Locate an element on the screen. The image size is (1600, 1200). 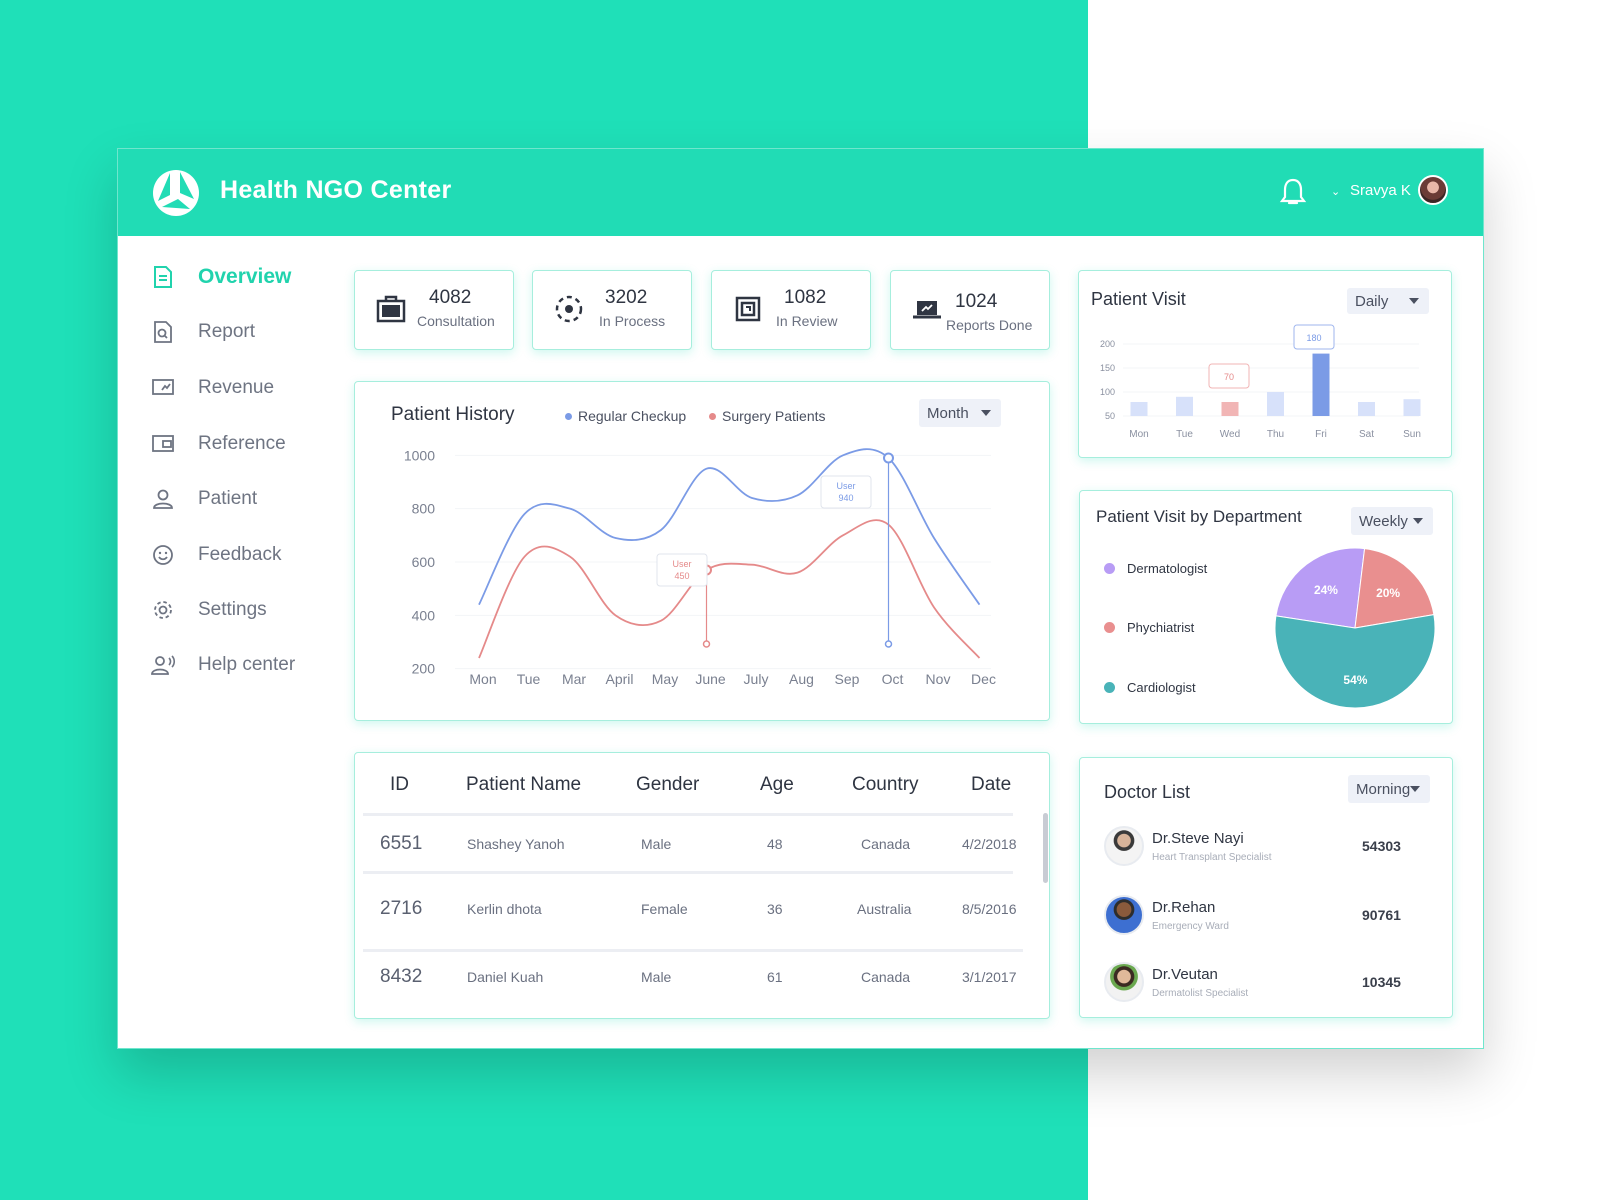
y-tick-label: 400 is located at coordinates (424, 615).